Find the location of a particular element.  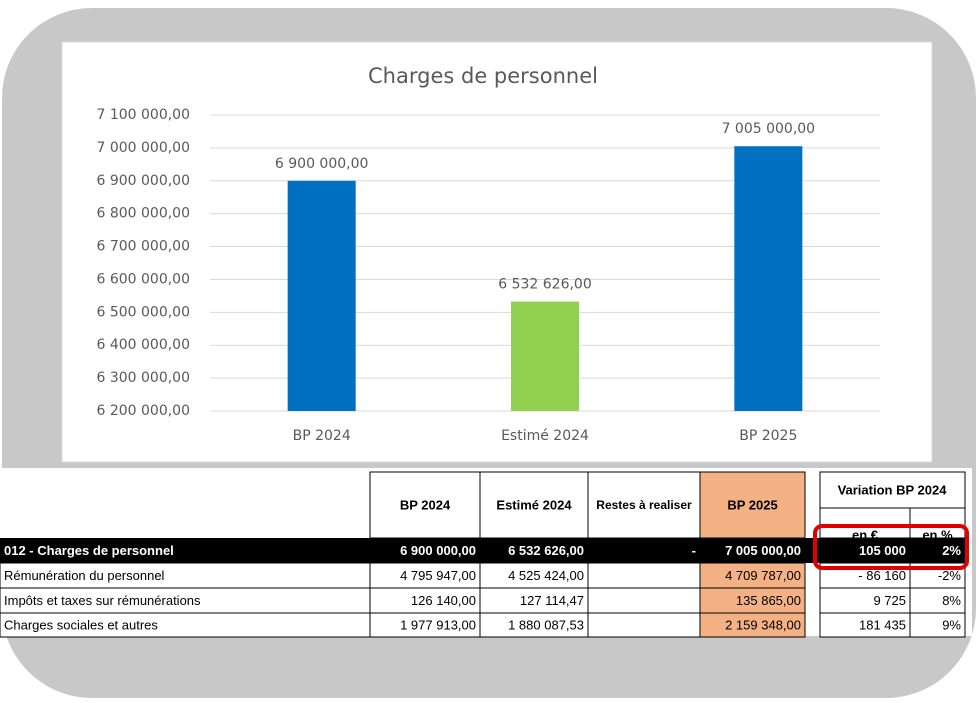

column-header: BP 2025 is located at coordinates (752, 504).